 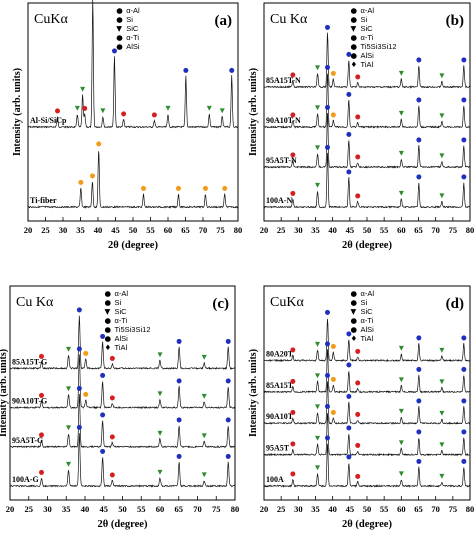 I want to click on sample-label: 100A-G, so click(x=25, y=479).